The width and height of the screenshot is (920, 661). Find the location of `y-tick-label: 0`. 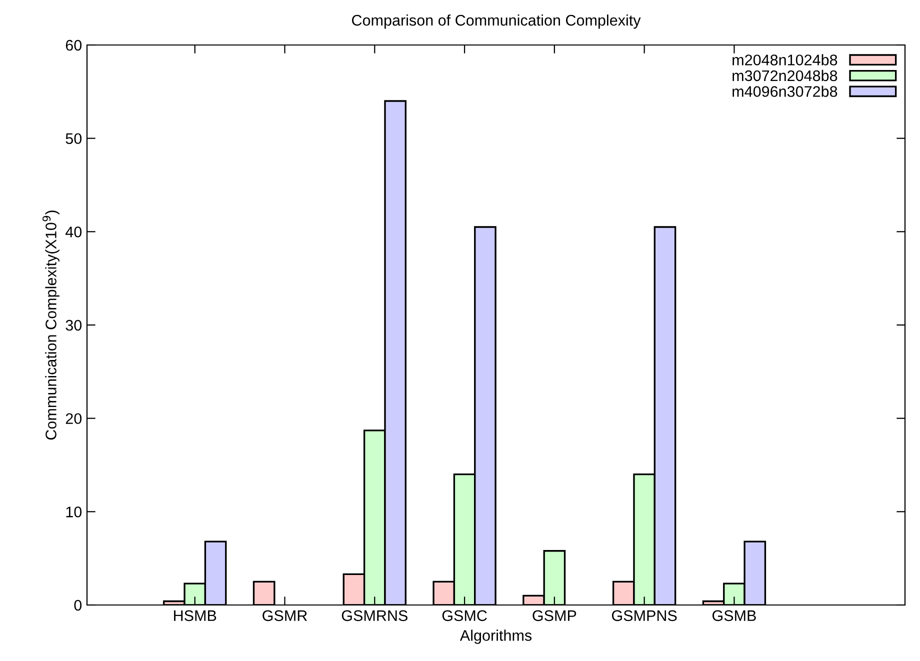

y-tick-label: 0 is located at coordinates (78, 605).